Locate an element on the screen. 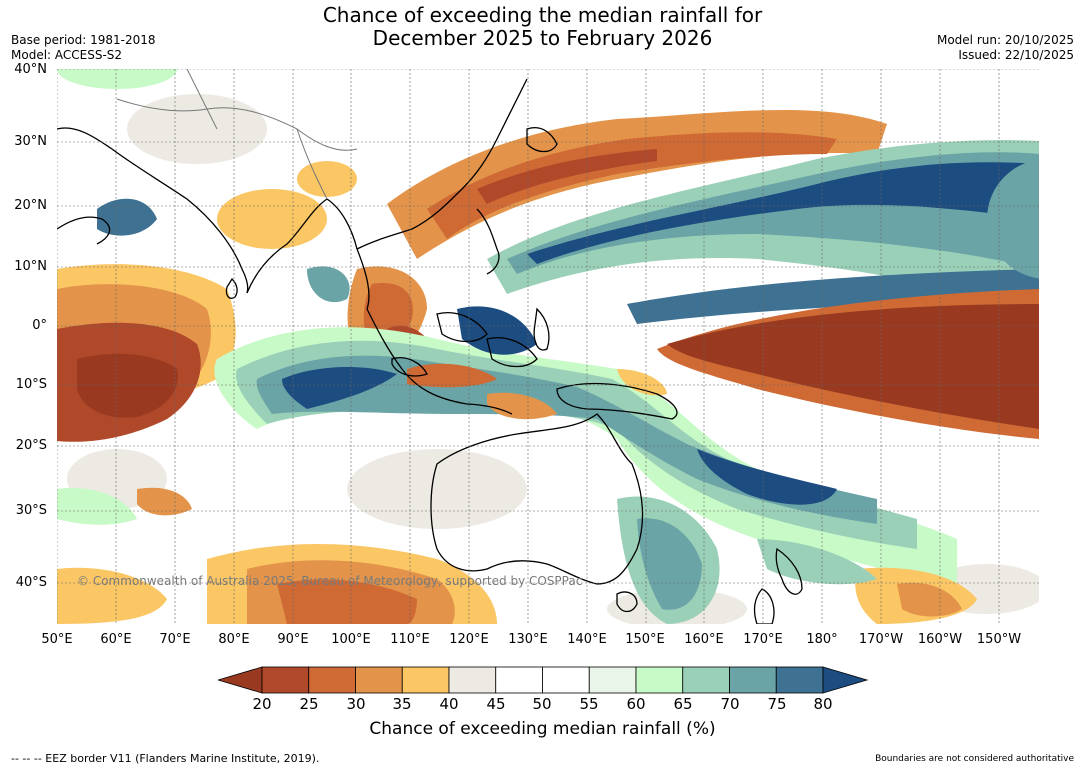  lon-label-180: 180° is located at coordinates (822, 639).